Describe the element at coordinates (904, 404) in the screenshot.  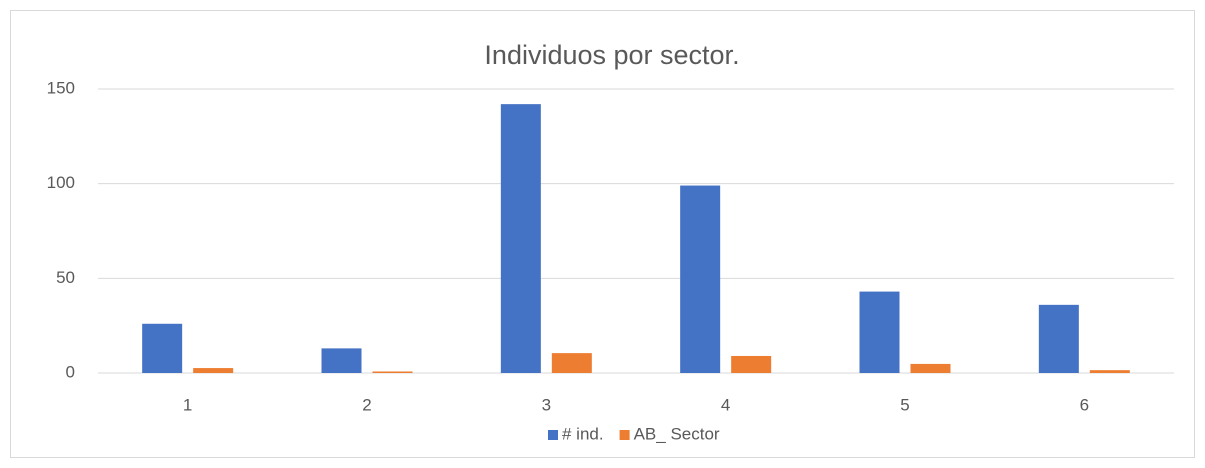
I see `x-tick-label: 5` at that location.